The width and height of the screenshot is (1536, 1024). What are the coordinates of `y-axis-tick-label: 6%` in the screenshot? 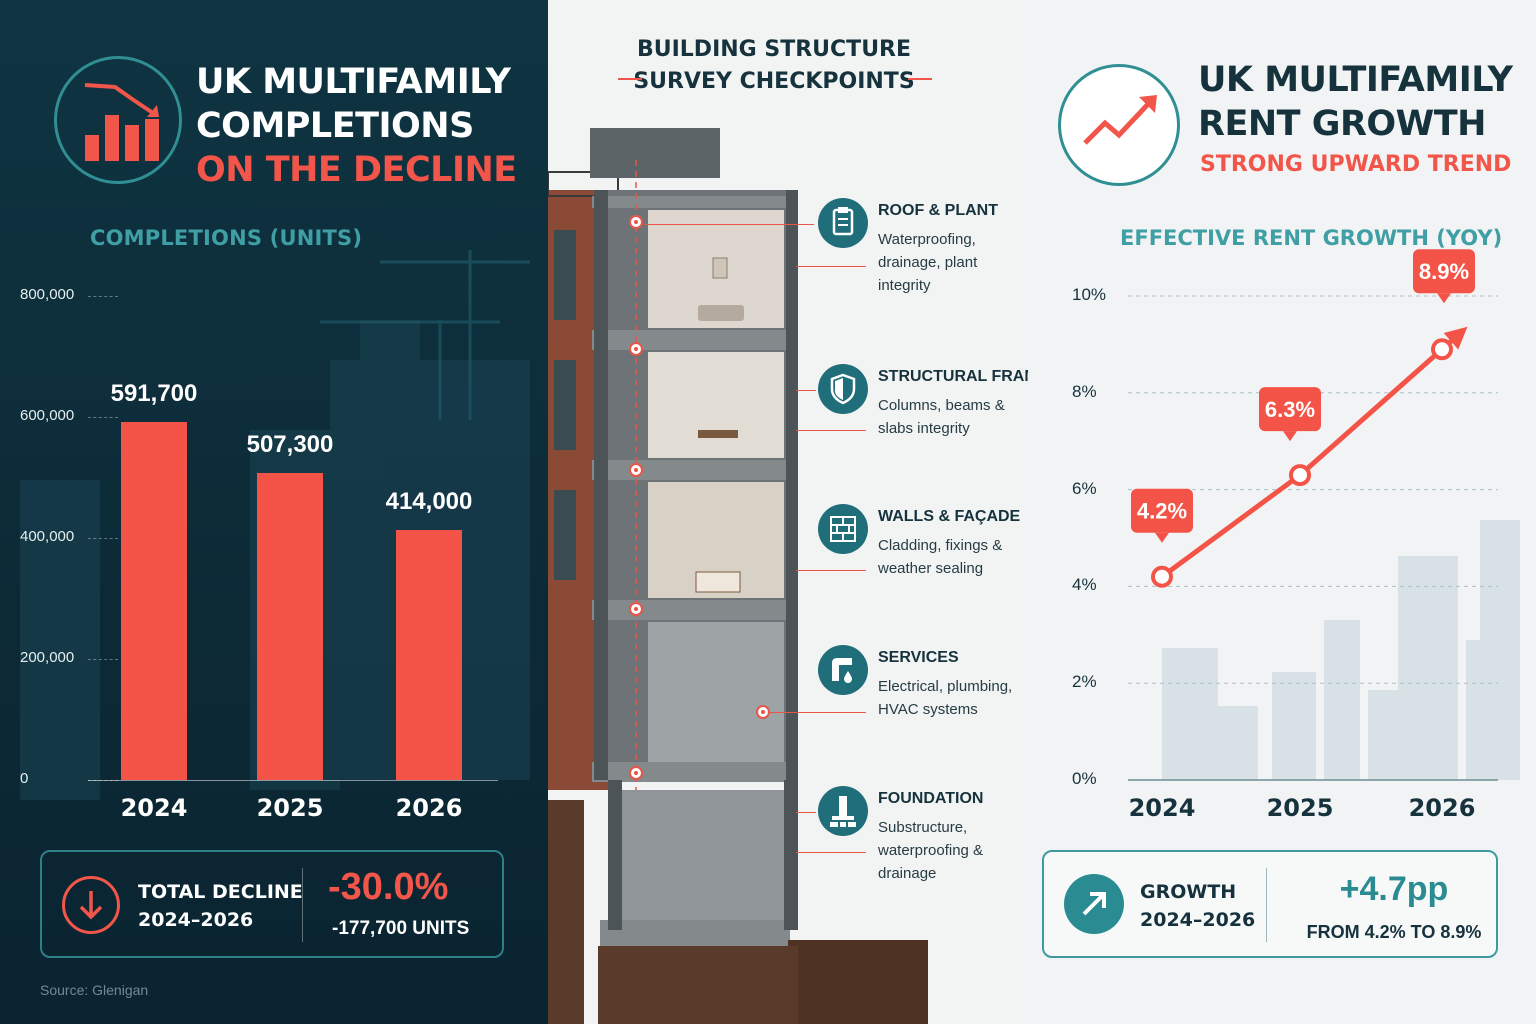 It's located at (1084, 488).